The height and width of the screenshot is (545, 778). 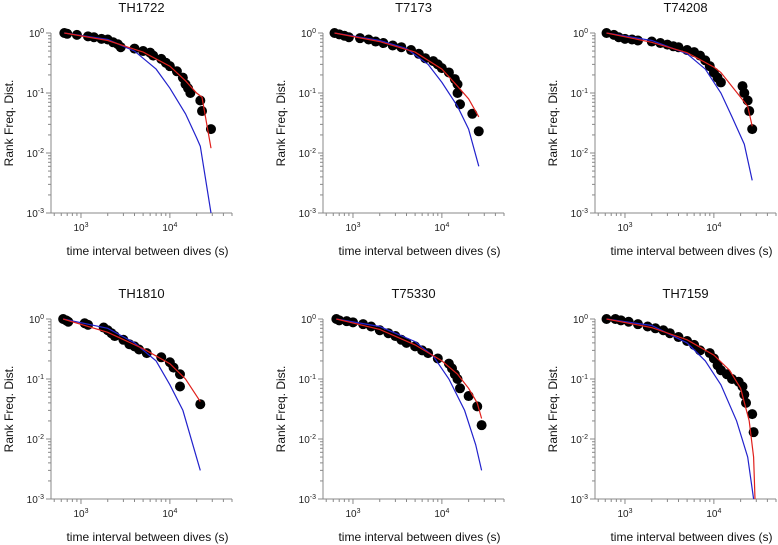 I want to click on panel-title: T74208, so click(x=685, y=7).